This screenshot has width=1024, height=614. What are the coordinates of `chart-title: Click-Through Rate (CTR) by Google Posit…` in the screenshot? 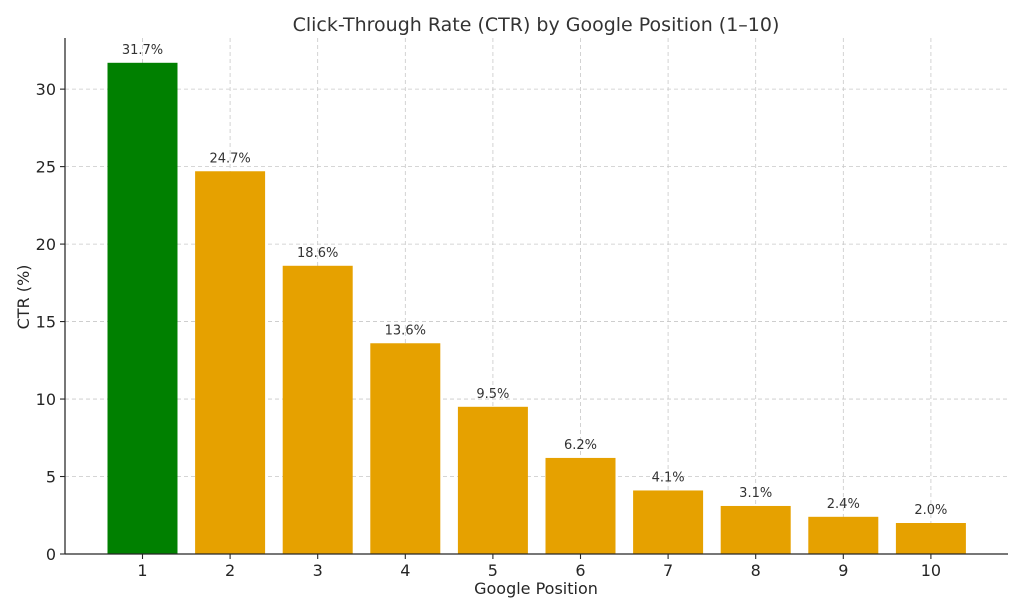 It's located at (536, 25).